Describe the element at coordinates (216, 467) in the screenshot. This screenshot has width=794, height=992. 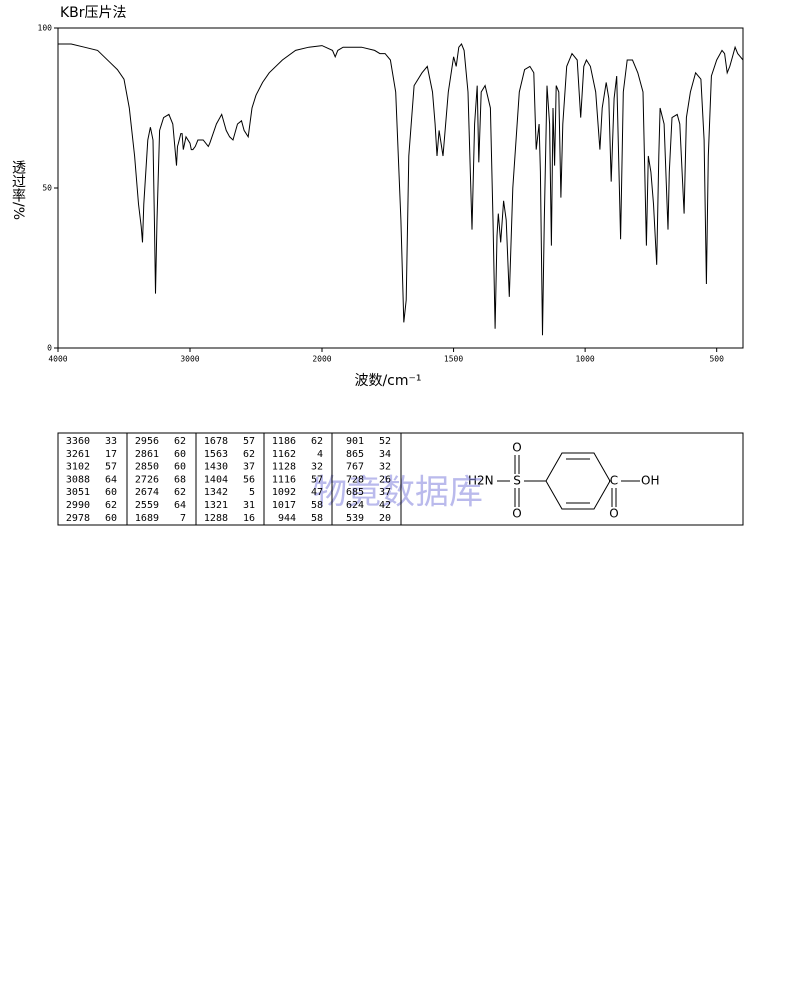
I see `wavenumber-cell: 1430` at that location.